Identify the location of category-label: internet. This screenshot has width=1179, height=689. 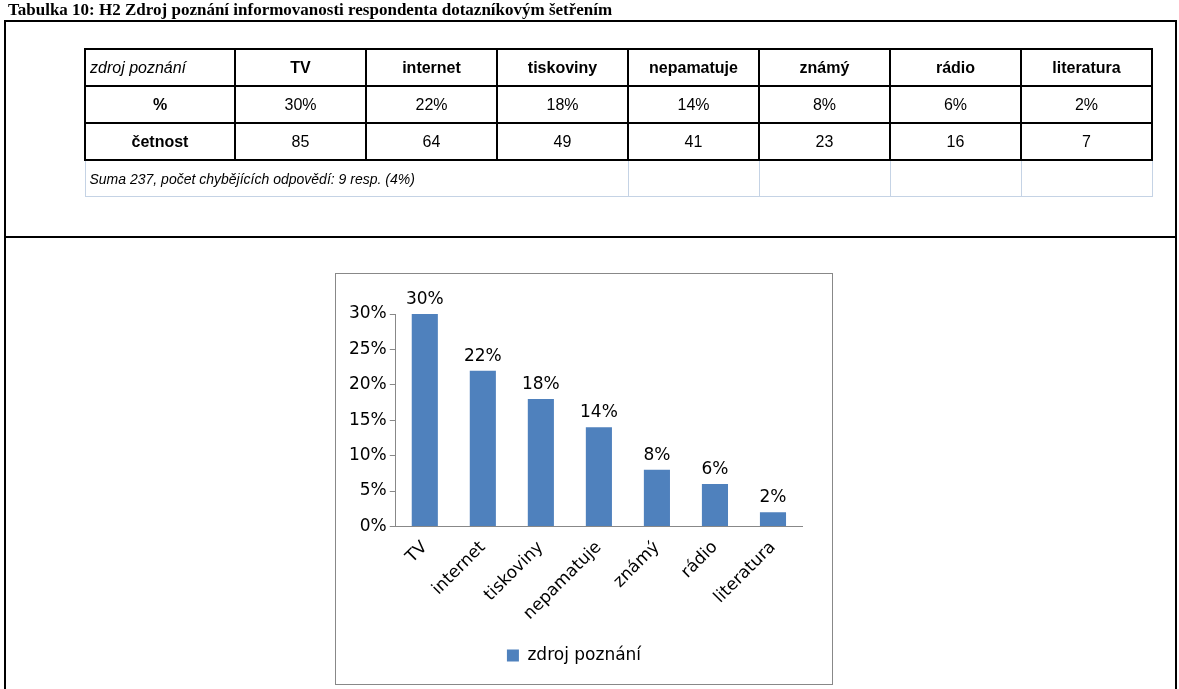
(431, 67).